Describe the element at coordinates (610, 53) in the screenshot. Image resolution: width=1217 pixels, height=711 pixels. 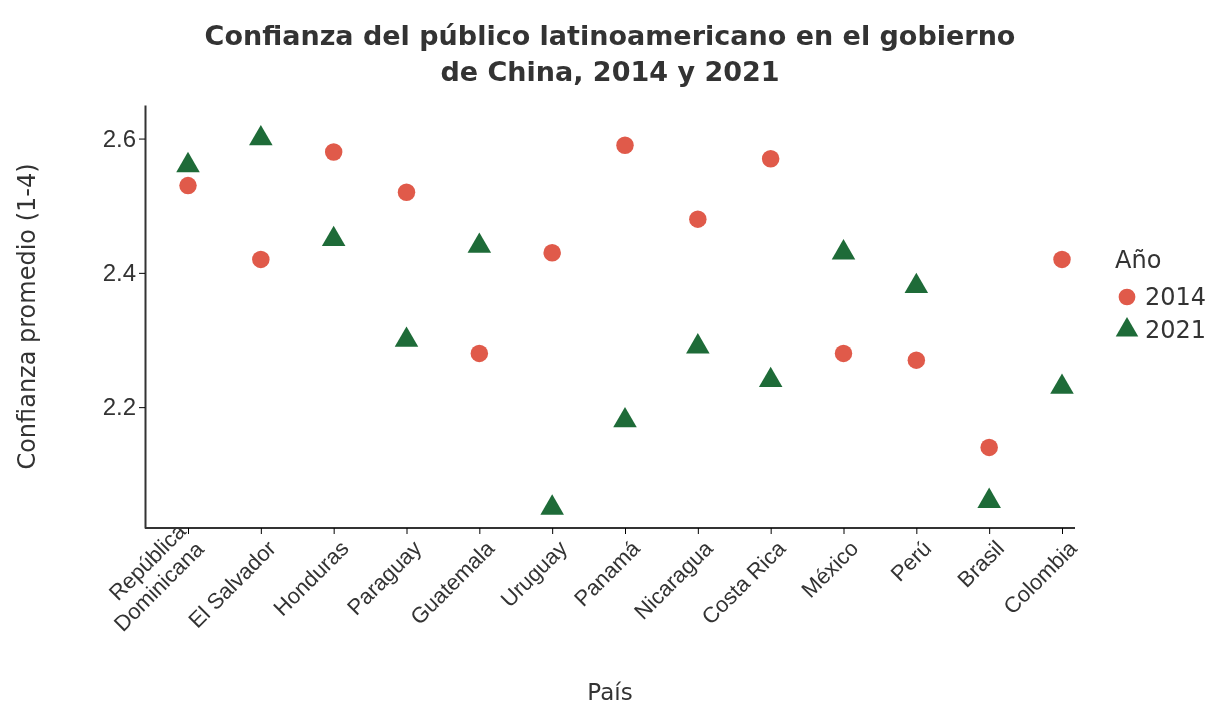
I see `chart-title: Confianza del público latinoamericano en el gobierno de China, 2014 y 2021` at that location.